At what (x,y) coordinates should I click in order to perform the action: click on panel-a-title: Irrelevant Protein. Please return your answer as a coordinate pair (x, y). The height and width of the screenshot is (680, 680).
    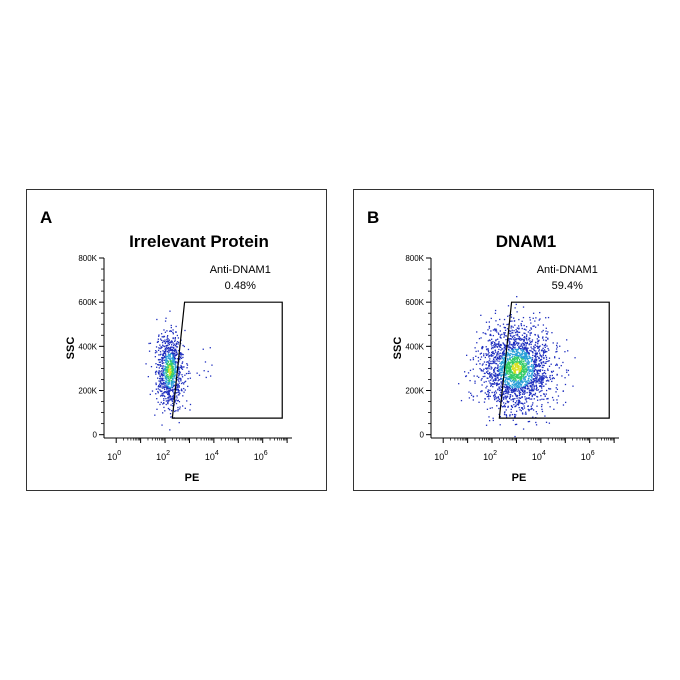
    Looking at the image, I should click on (199, 241).